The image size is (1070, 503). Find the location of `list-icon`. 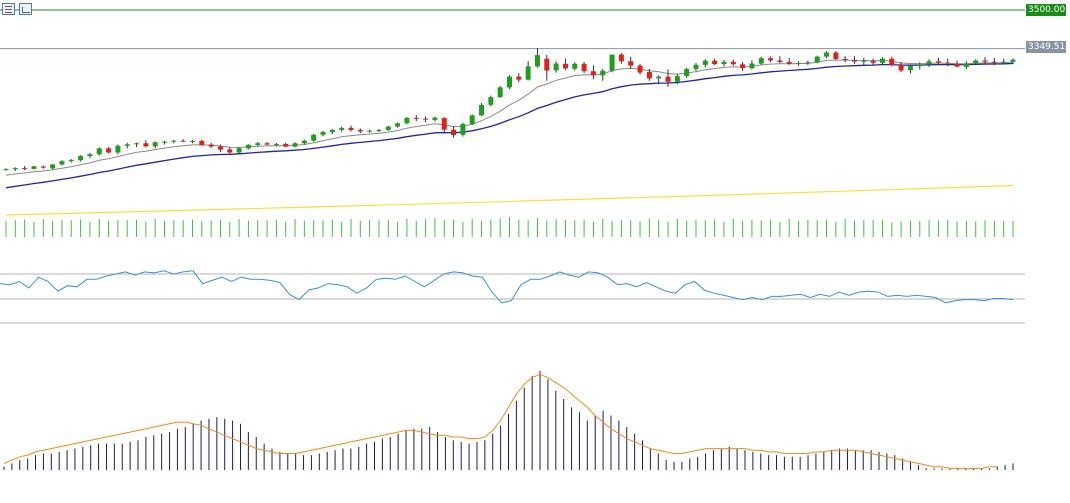

list-icon is located at coordinates (8, 9).